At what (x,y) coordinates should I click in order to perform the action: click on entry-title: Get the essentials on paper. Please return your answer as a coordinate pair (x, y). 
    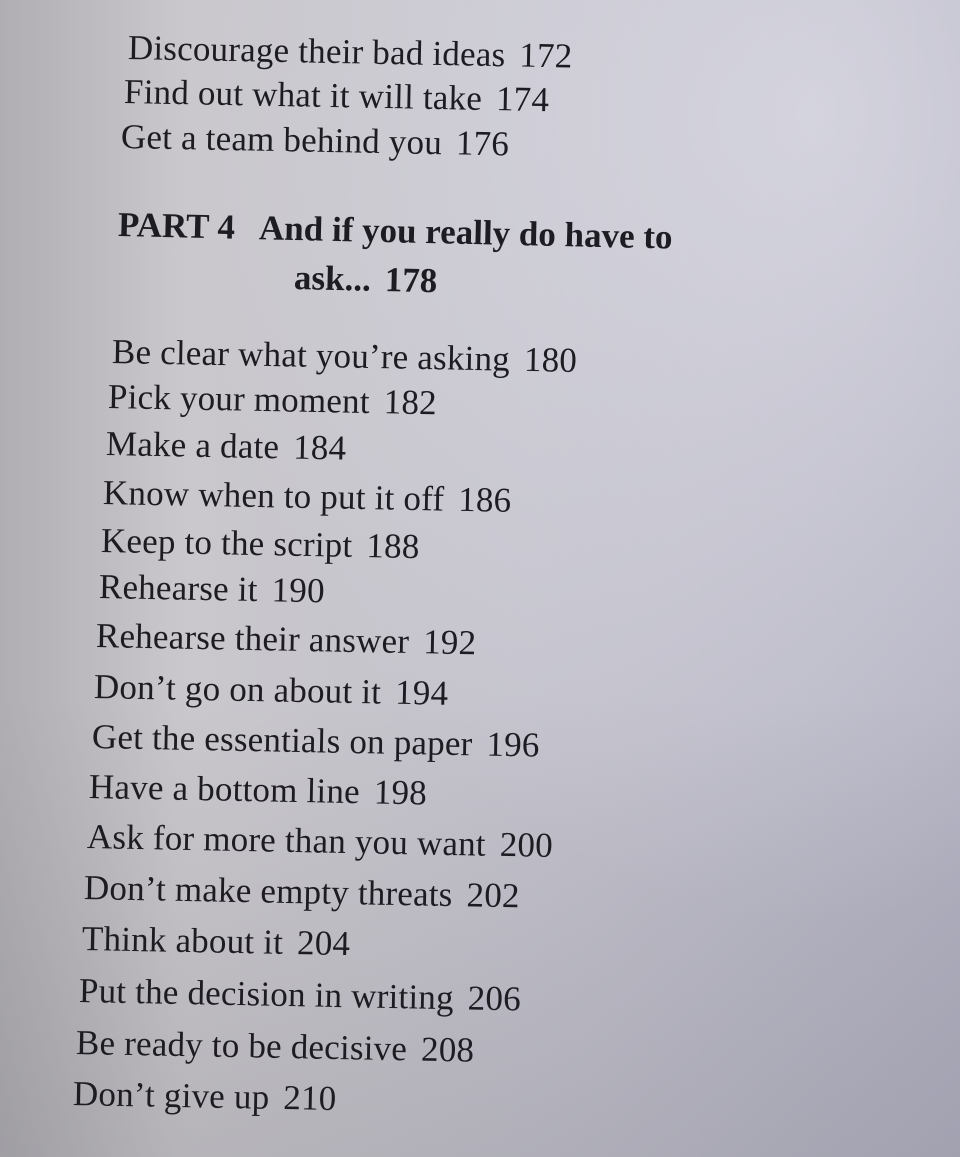
    Looking at the image, I should click on (282, 740).